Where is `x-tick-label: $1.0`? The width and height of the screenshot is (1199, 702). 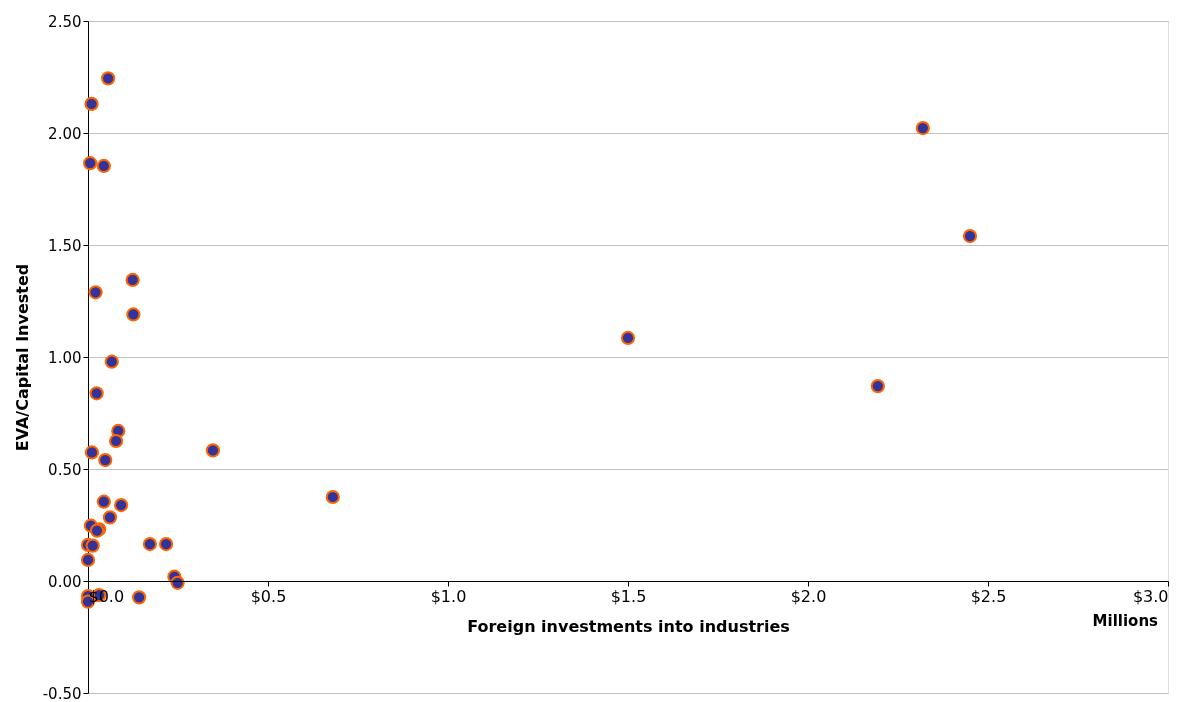
x-tick-label: $1.0 is located at coordinates (448, 596).